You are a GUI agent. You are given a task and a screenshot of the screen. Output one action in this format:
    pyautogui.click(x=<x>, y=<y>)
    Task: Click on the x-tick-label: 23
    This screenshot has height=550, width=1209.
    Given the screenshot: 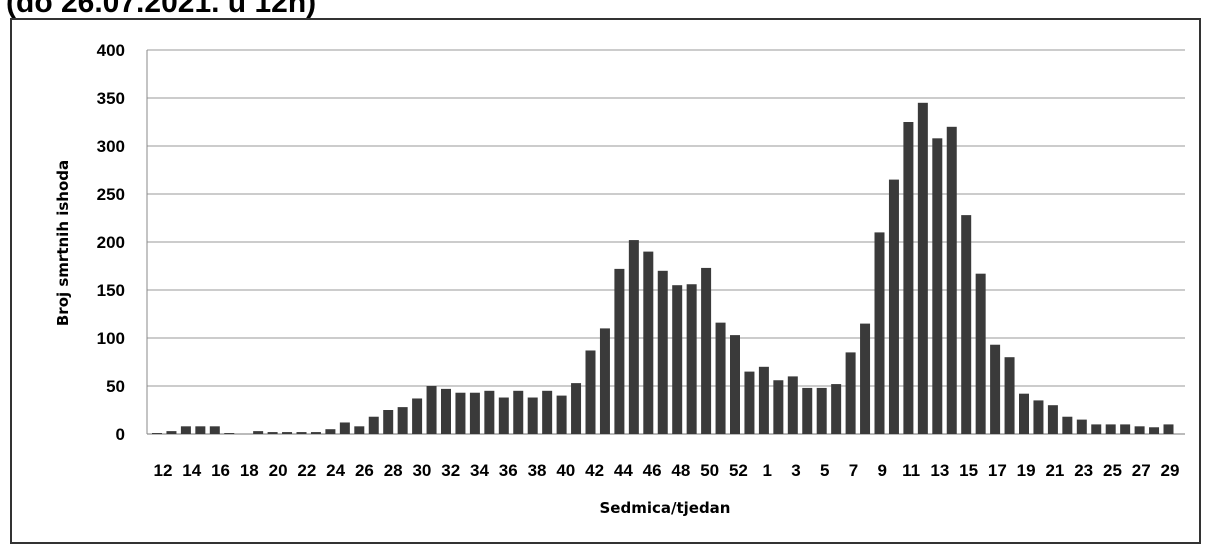 What is the action you would take?
    pyautogui.click(x=1083, y=470)
    